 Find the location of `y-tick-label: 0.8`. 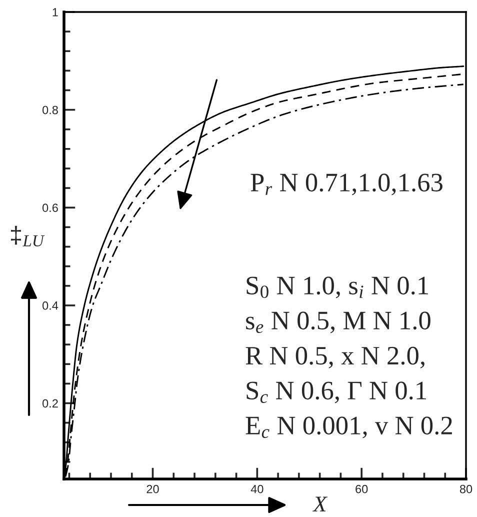

y-tick-label: 0.8 is located at coordinates (50, 110).